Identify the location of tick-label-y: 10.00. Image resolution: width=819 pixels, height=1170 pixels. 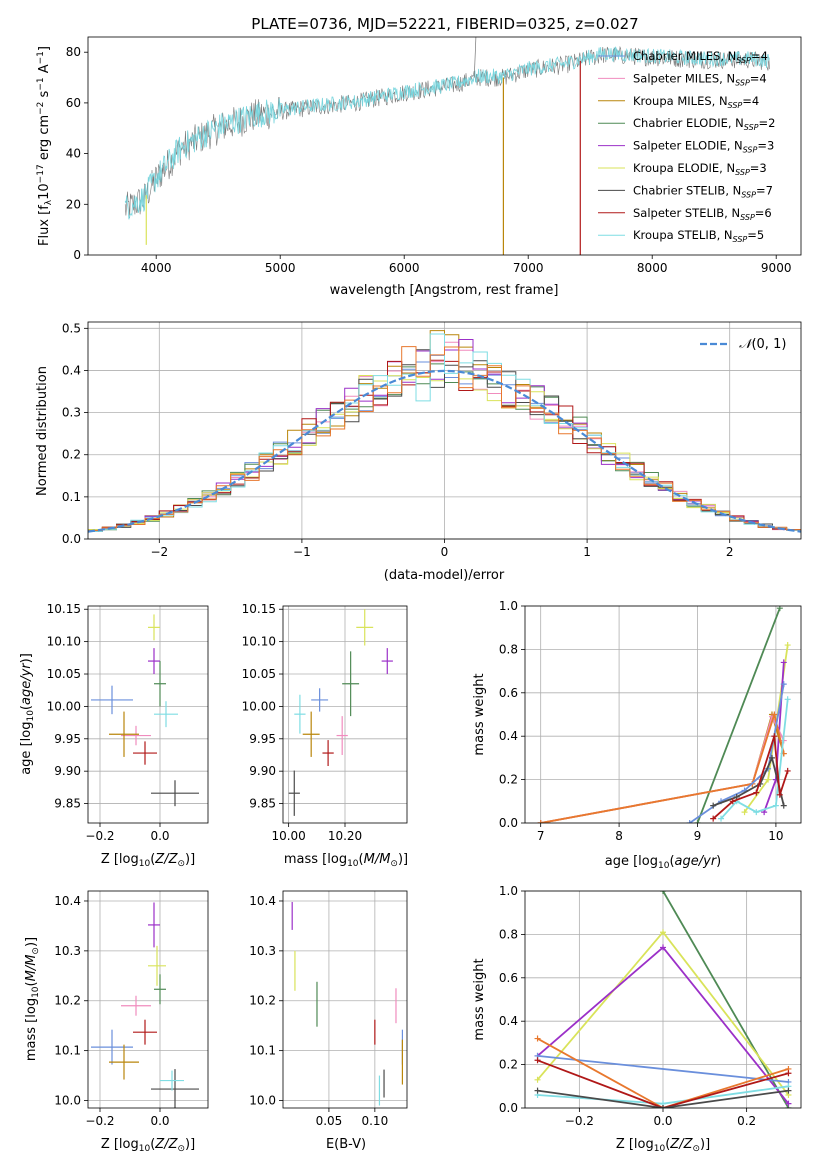
(259, 706).